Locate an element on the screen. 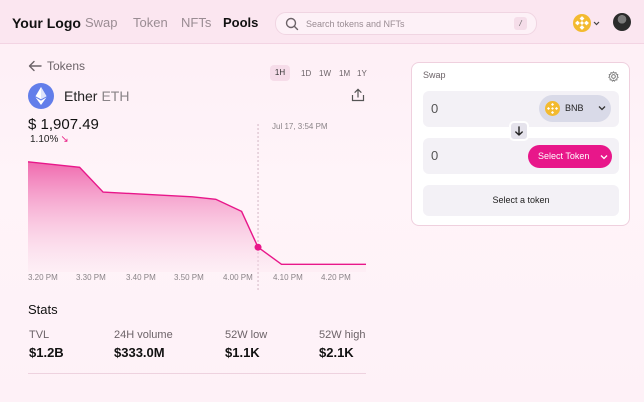 The height and width of the screenshot is (402, 644). token-name: Ether is located at coordinates (81, 96).